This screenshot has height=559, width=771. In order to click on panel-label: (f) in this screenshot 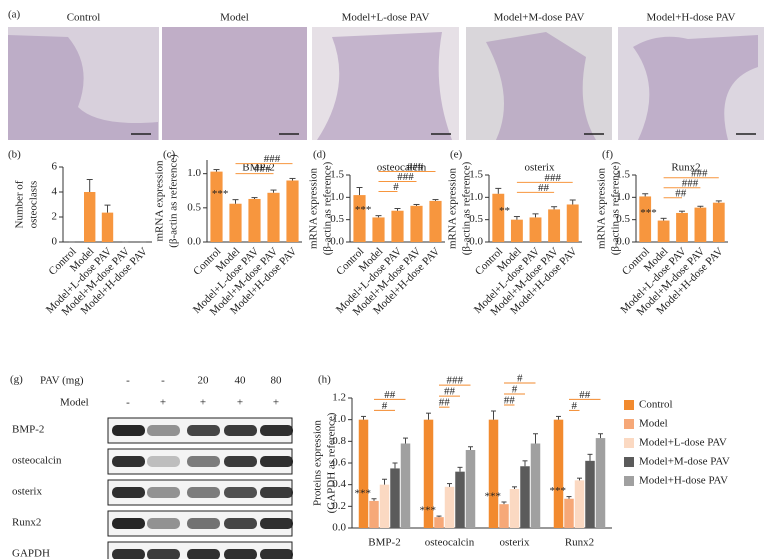, I will do `click(607, 155)`.